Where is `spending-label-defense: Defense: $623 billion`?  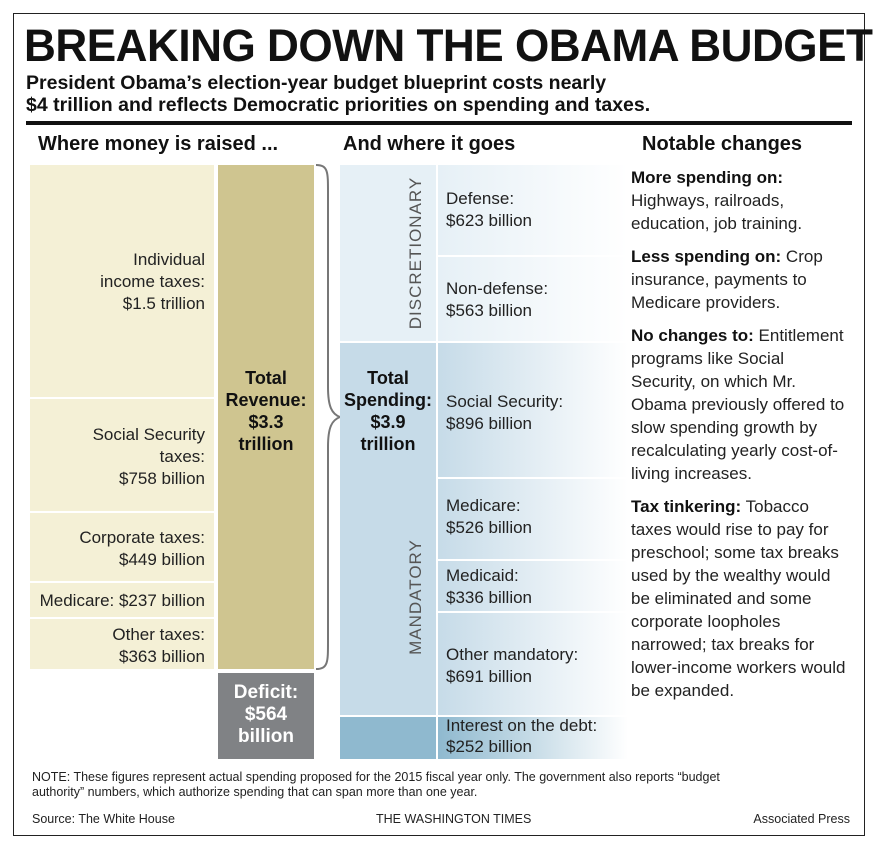 spending-label-defense: Defense: $623 billion is located at coordinates (489, 209).